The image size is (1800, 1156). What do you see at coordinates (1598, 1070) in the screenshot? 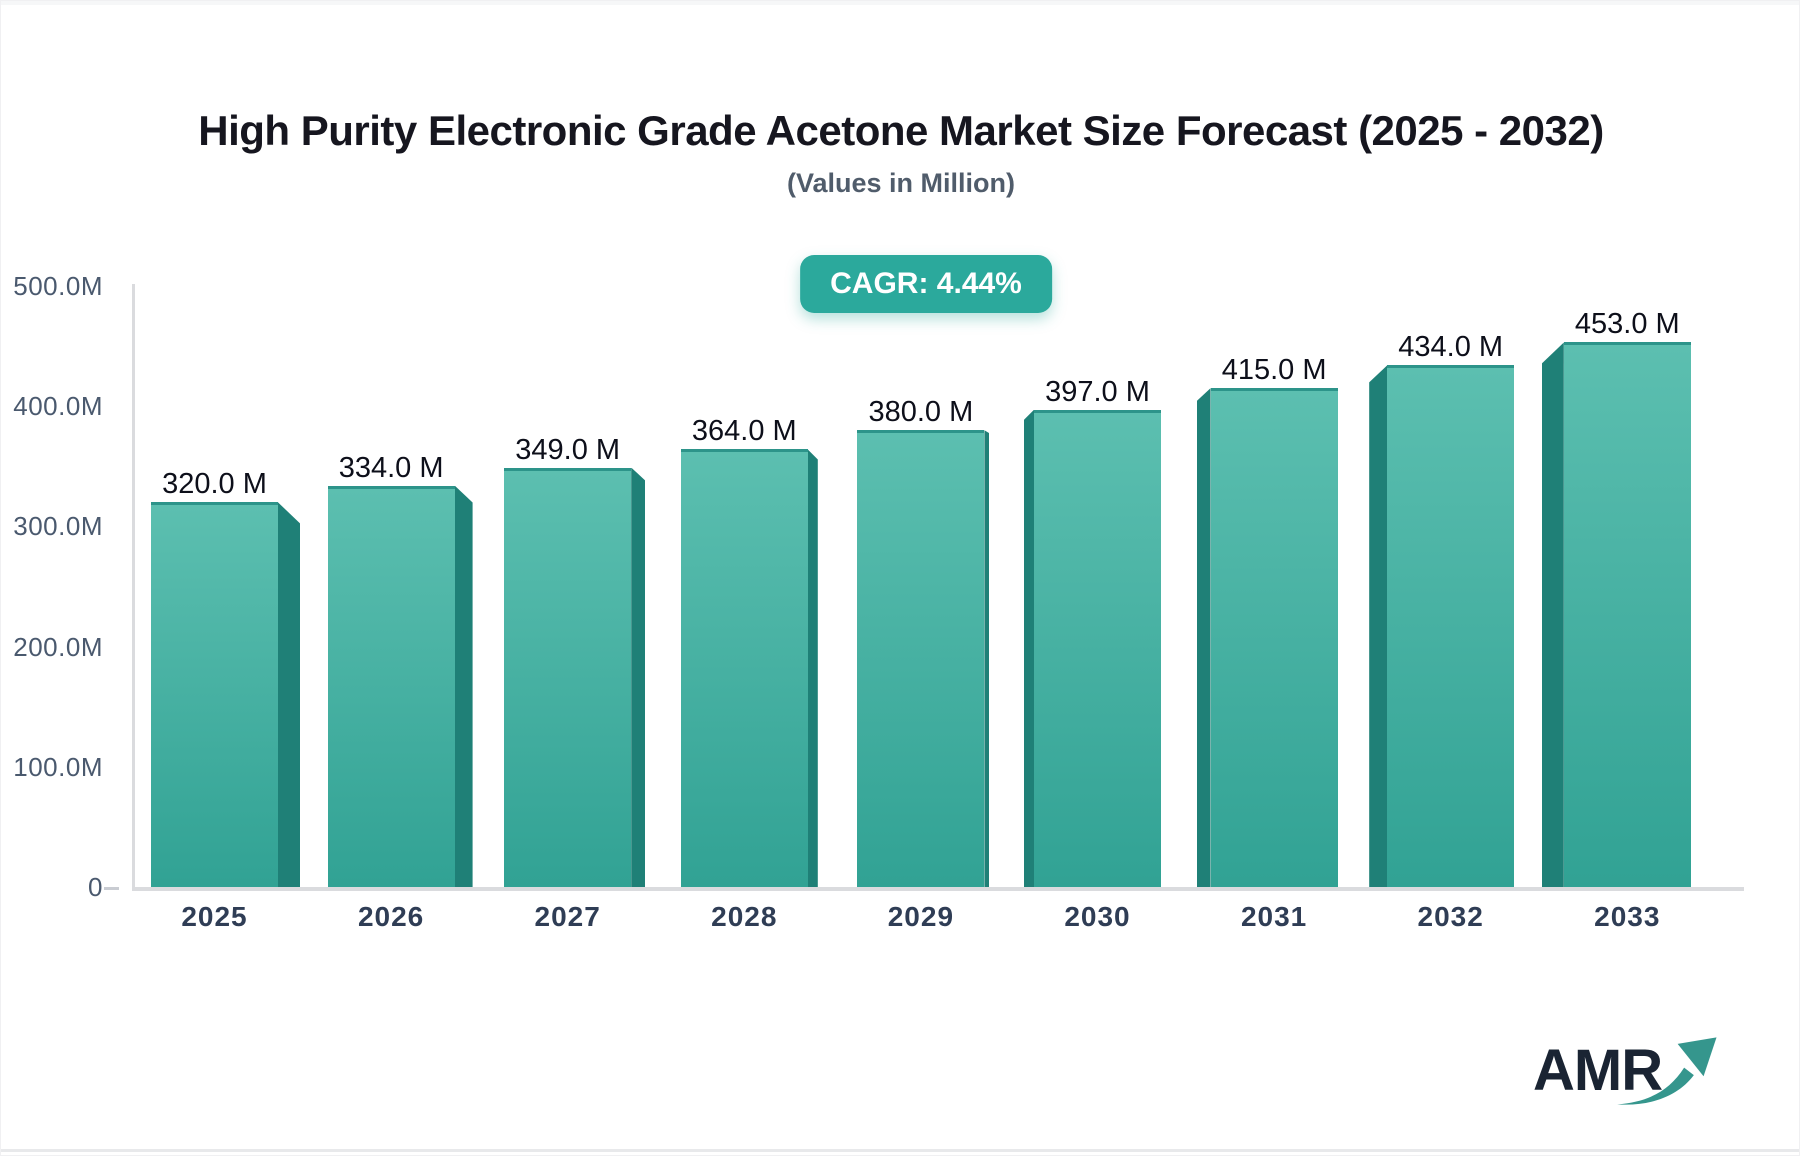
I see `amr-logo-text: AMR` at bounding box center [1598, 1070].